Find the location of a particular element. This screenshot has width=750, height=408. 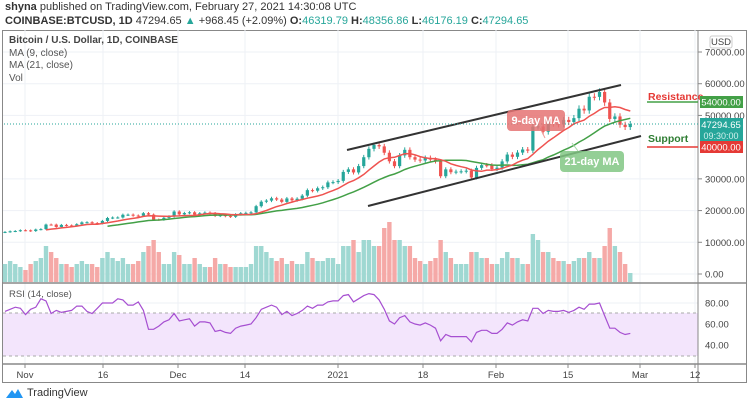

open-label: O: is located at coordinates (296, 21).